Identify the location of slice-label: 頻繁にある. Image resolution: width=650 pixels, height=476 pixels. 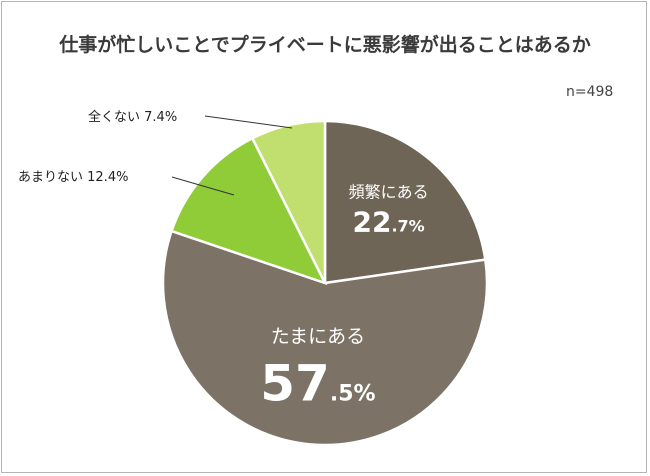
(389, 191).